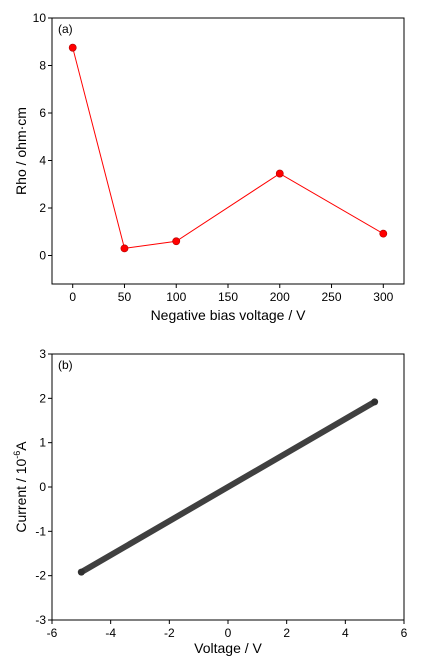 Image resolution: width=424 pixels, height=663 pixels. What do you see at coordinates (21, 496) in the screenshot?
I see `y-axis-label-main: Current / 10` at bounding box center [21, 496].